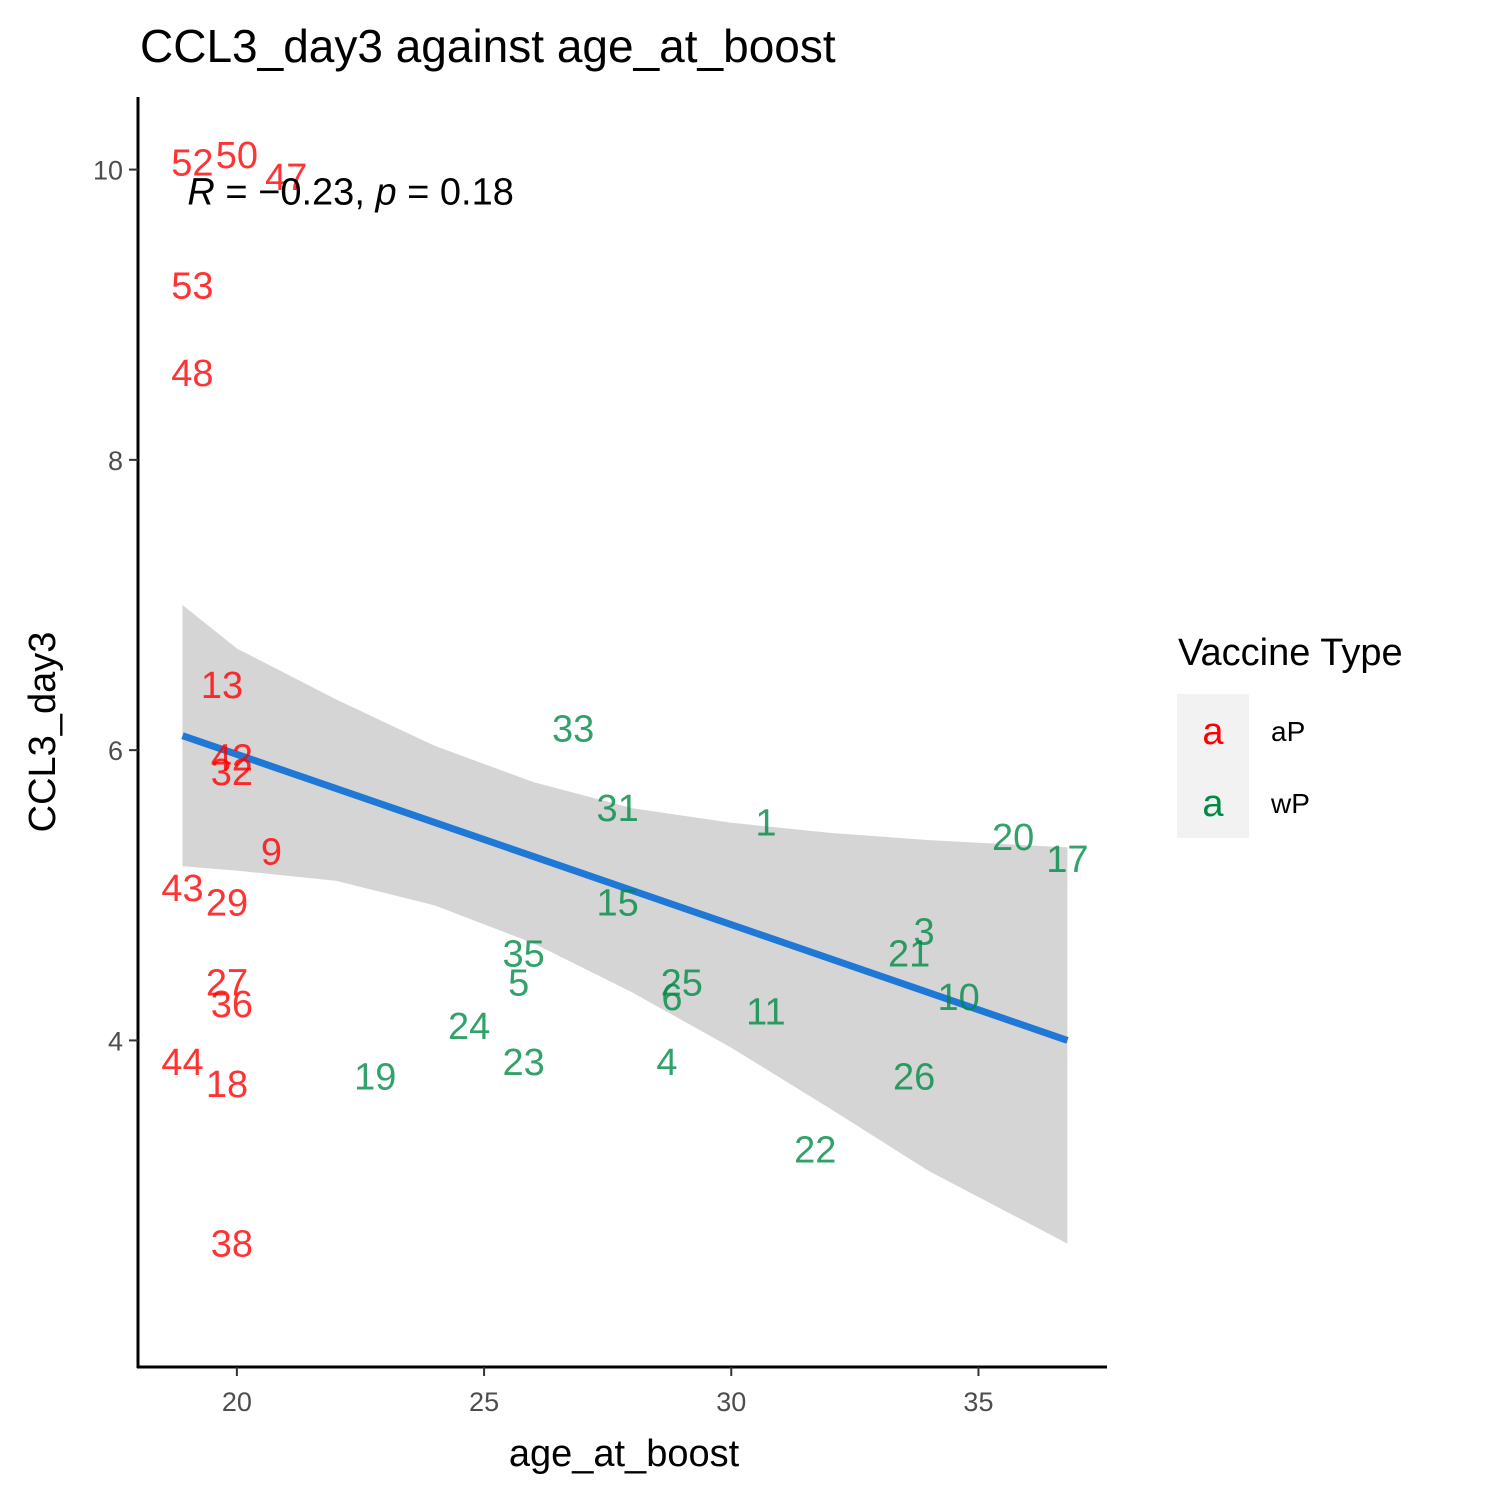 This screenshot has height=1500, width=1500. What do you see at coordinates (375, 1078) in the screenshot?
I see `point-label-wp-19: 19` at bounding box center [375, 1078].